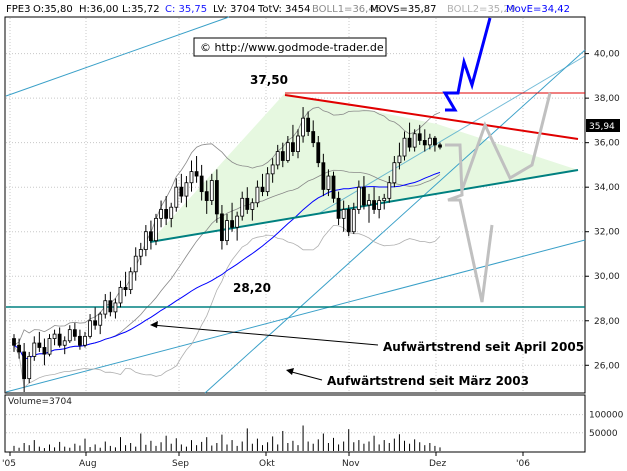  What do you see at coordinates (607, 366) in the screenshot?
I see `y-tick-label: 26,00` at bounding box center [607, 366].